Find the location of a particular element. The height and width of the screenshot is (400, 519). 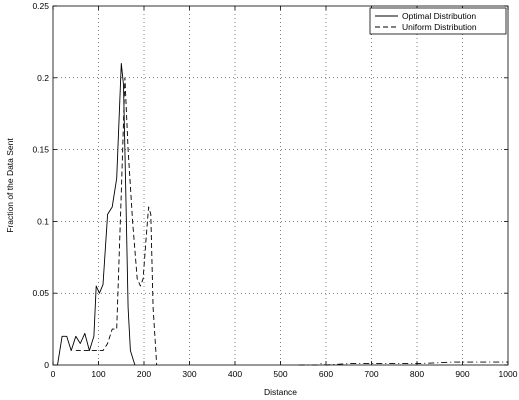

legend-box is located at coordinates (438, 21).